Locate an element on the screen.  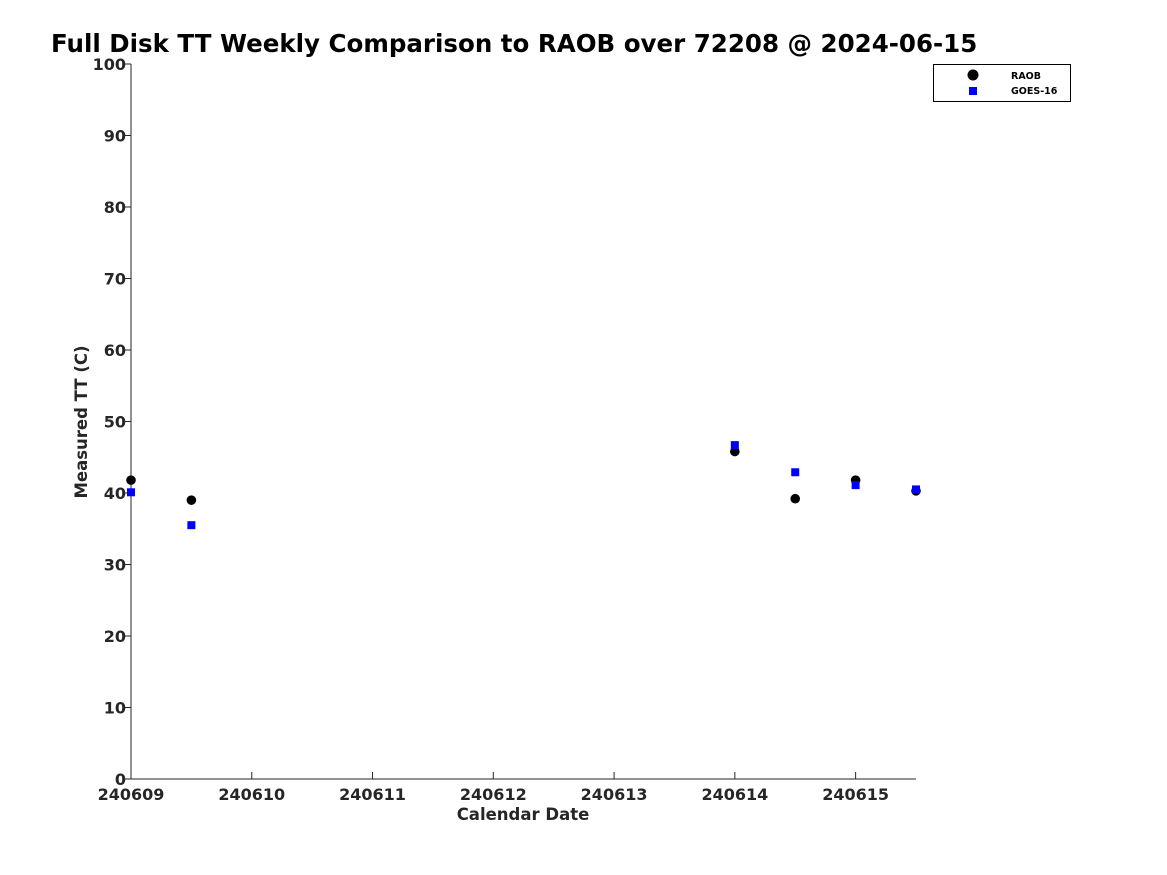
legend: RAOB GOES-16 is located at coordinates (1002, 83).